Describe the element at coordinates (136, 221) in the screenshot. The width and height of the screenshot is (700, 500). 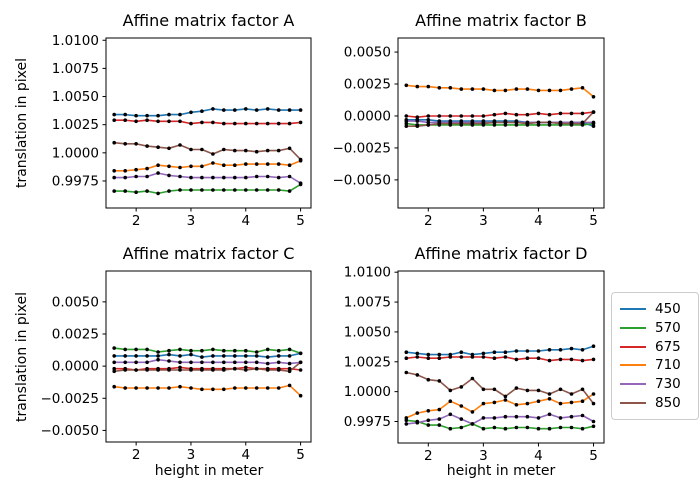
I see `x-tick-label-A: 2` at that location.